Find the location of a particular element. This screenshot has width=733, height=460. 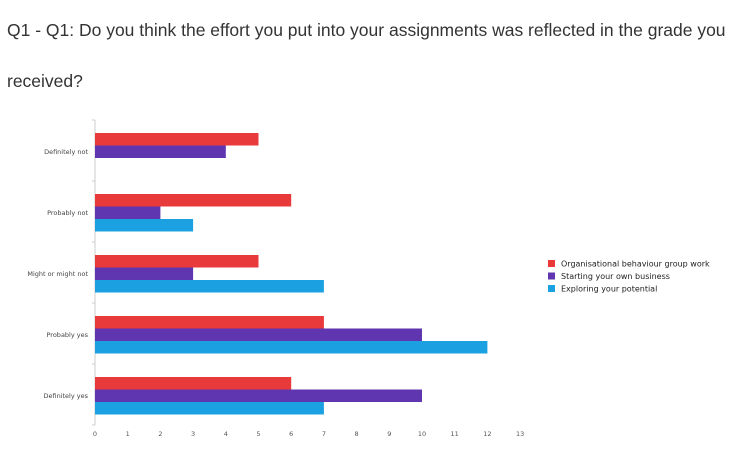

x-tick-label: 10 is located at coordinates (422, 434).